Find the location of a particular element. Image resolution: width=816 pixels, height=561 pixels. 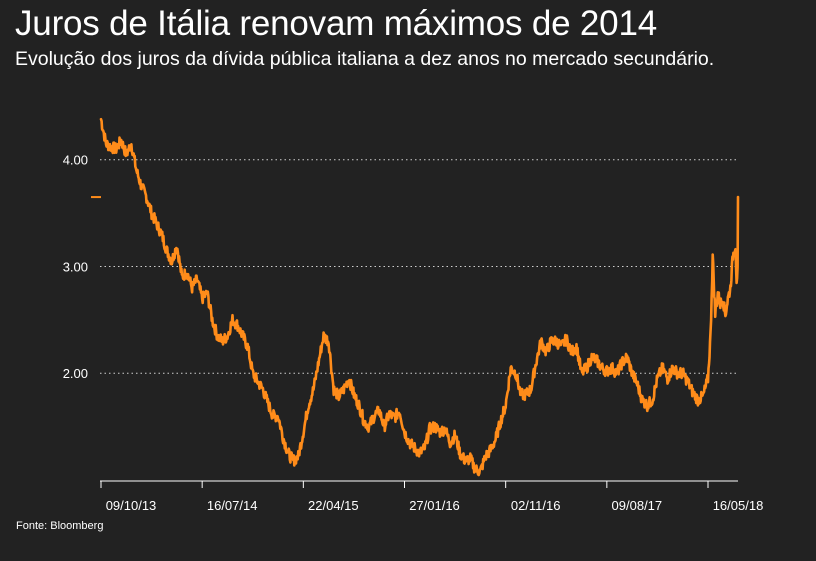

x-tick-label: 16/07/14 is located at coordinates (232, 505).